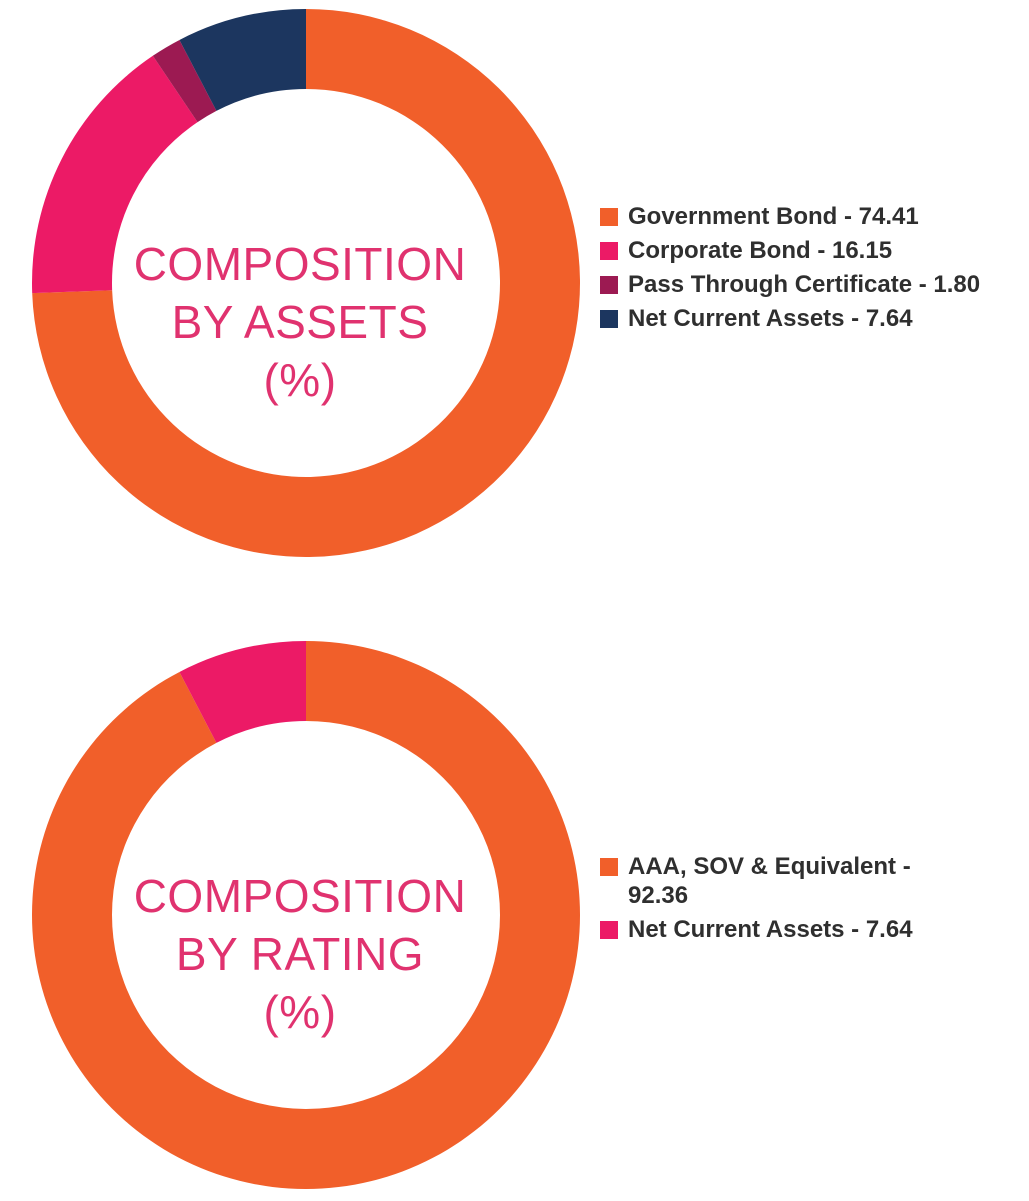 Image resolution: width=1029 pixels, height=1201 pixels. Describe the element at coordinates (300, 896) in the screenshot. I see `rating-center-line-1: COMPOSITION` at that location.